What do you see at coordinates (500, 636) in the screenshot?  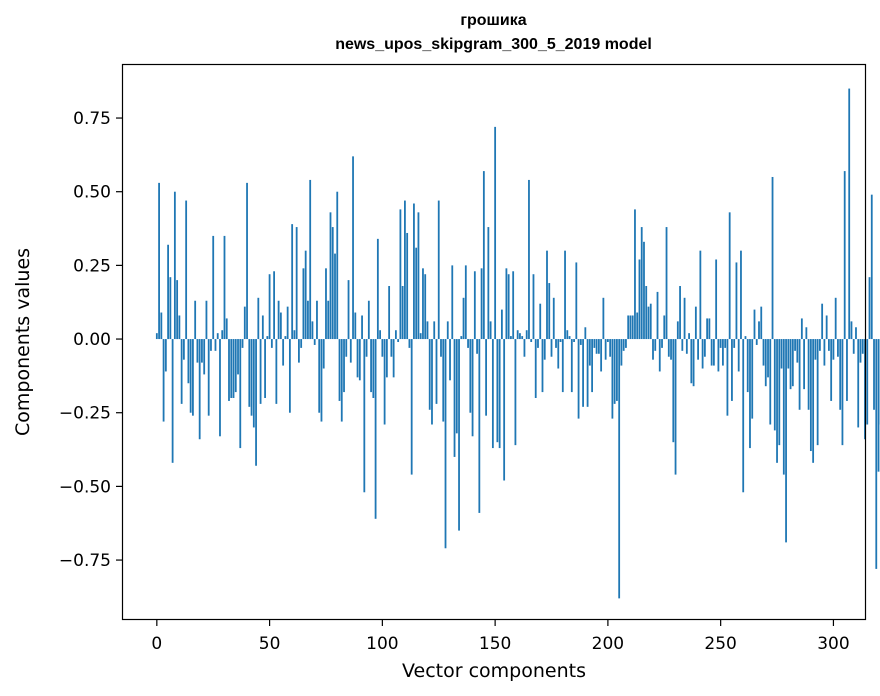 I see `x-axis-ticks: 0 50 100 150 200 250 300` at bounding box center [500, 636].